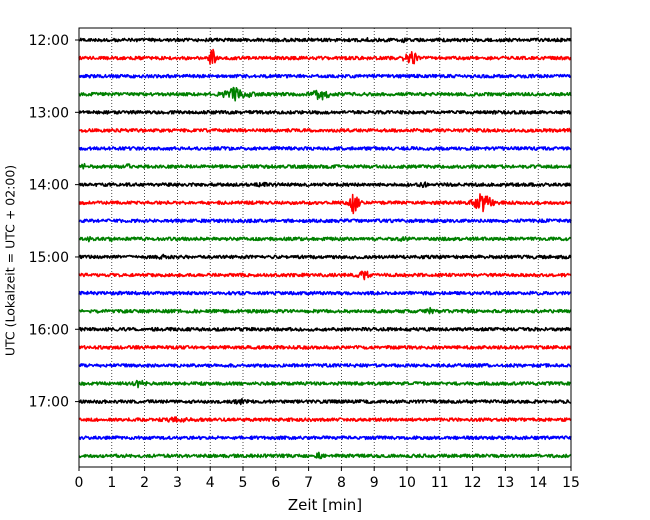  I want to click on x-tick-label: 3, so click(177, 483).